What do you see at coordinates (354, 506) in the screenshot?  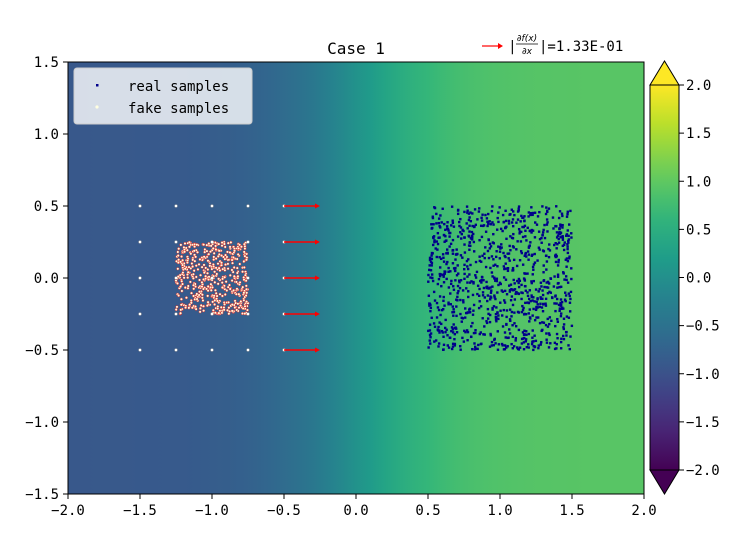 I see `x-axis: −2.0 −1.5 −1.0 −0.5 0.0 0.5 1.0 1.5 2.0` at bounding box center [354, 506].